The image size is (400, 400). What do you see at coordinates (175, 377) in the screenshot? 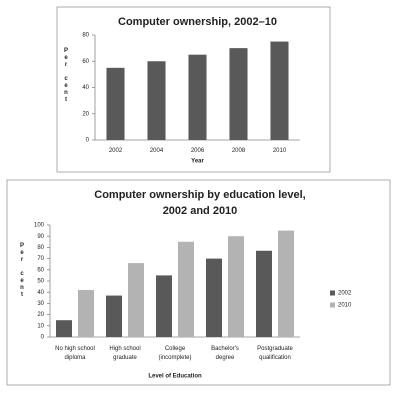
I see `x-axis-label: Level of Education` at bounding box center [175, 377].